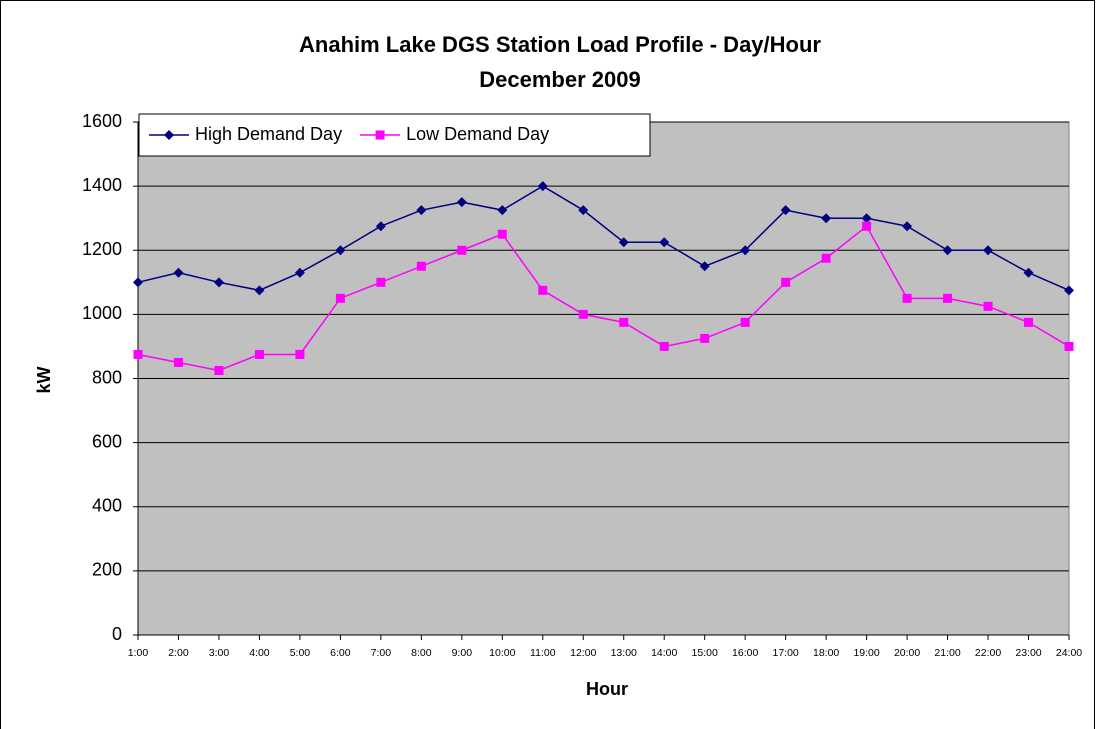 The height and width of the screenshot is (729, 1096). I want to click on y-tick-label: 600, so click(107, 441).